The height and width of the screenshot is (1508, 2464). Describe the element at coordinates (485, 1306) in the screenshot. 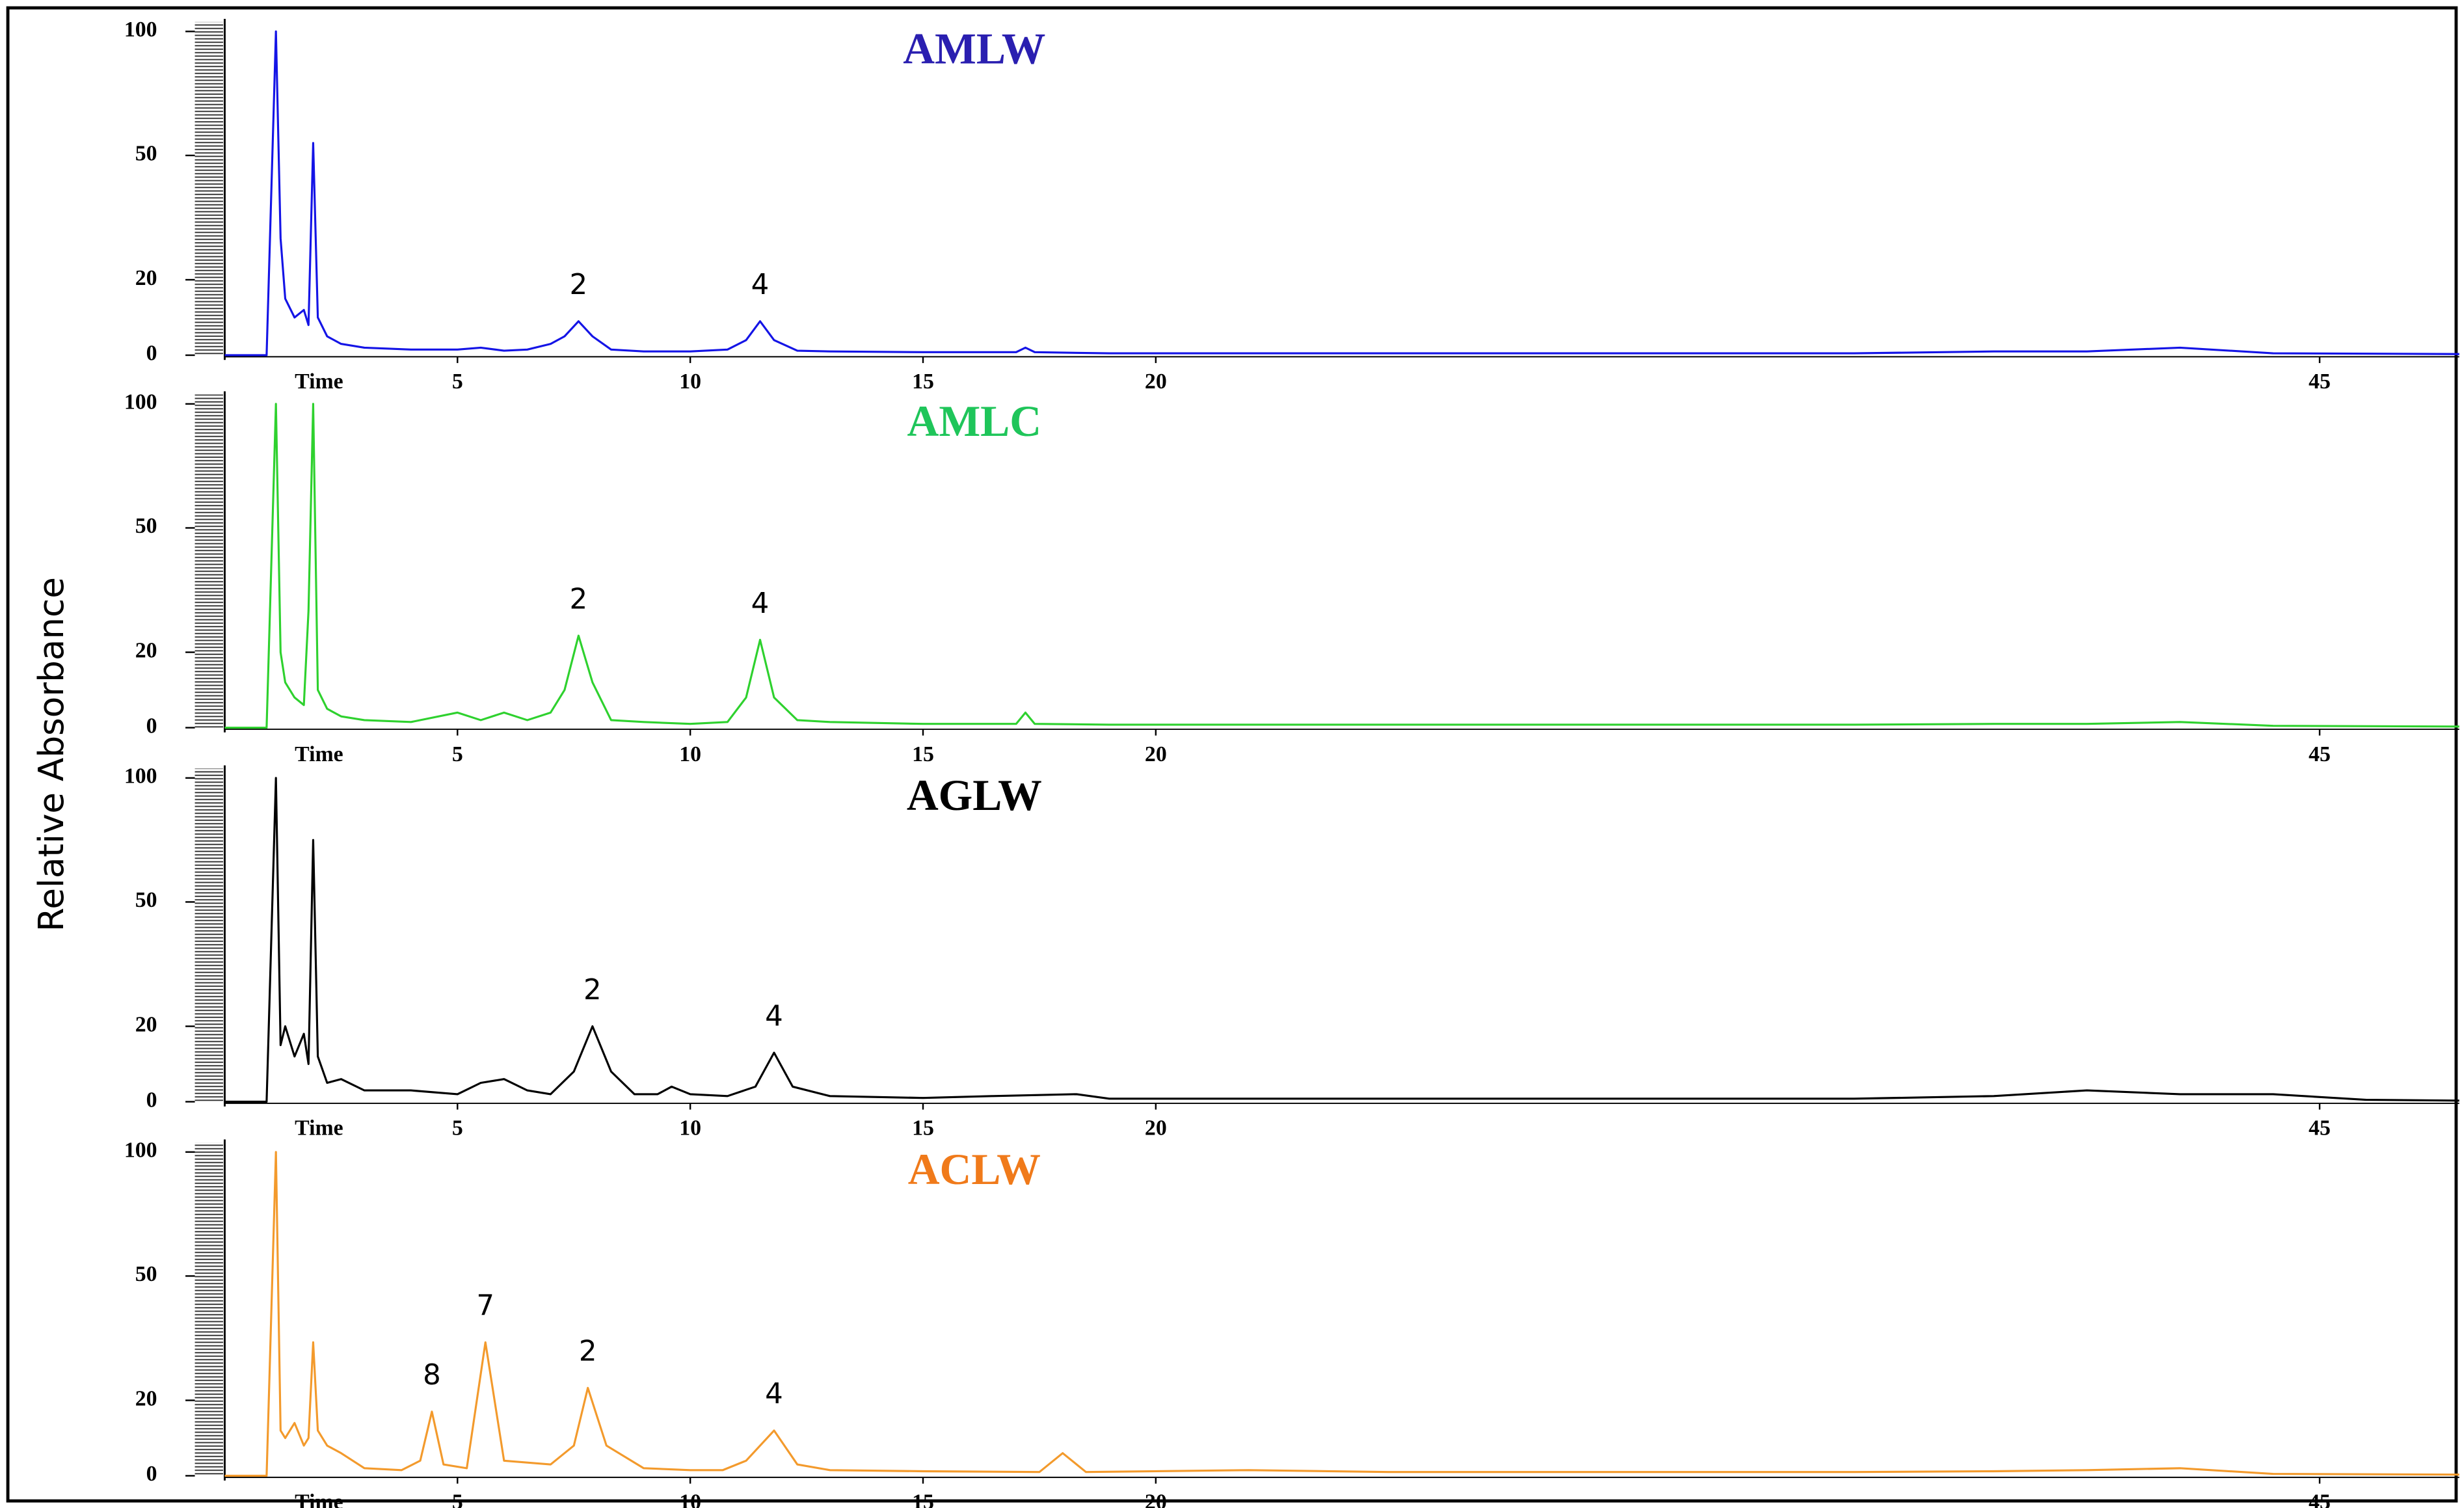

I see `peak-label: 7` at that location.